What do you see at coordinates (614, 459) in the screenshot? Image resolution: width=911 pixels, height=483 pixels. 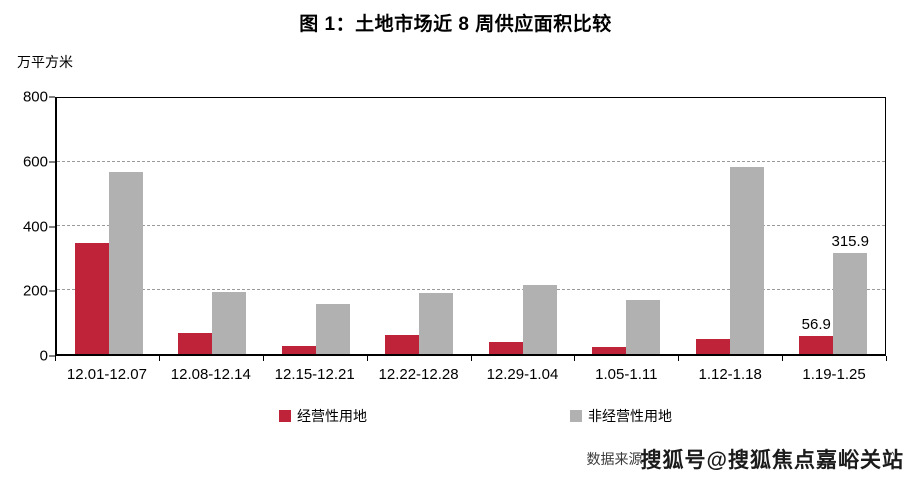 I see `data-source-prefix: 数据来源` at bounding box center [614, 459].